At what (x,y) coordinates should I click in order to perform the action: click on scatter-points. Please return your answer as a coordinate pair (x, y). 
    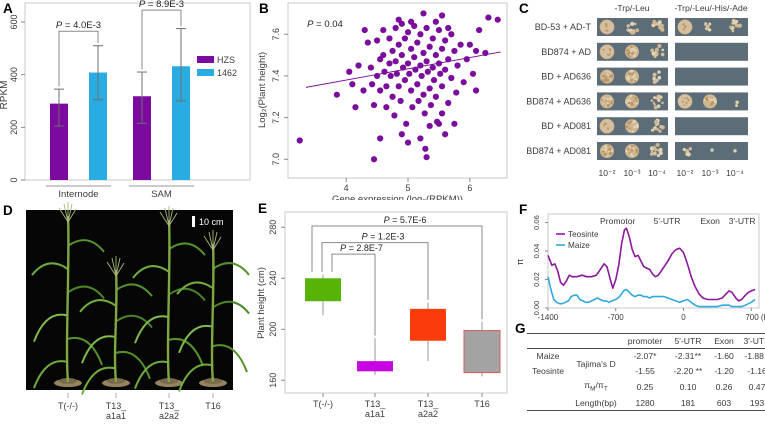
    Looking at the image, I should click on (398, 86).